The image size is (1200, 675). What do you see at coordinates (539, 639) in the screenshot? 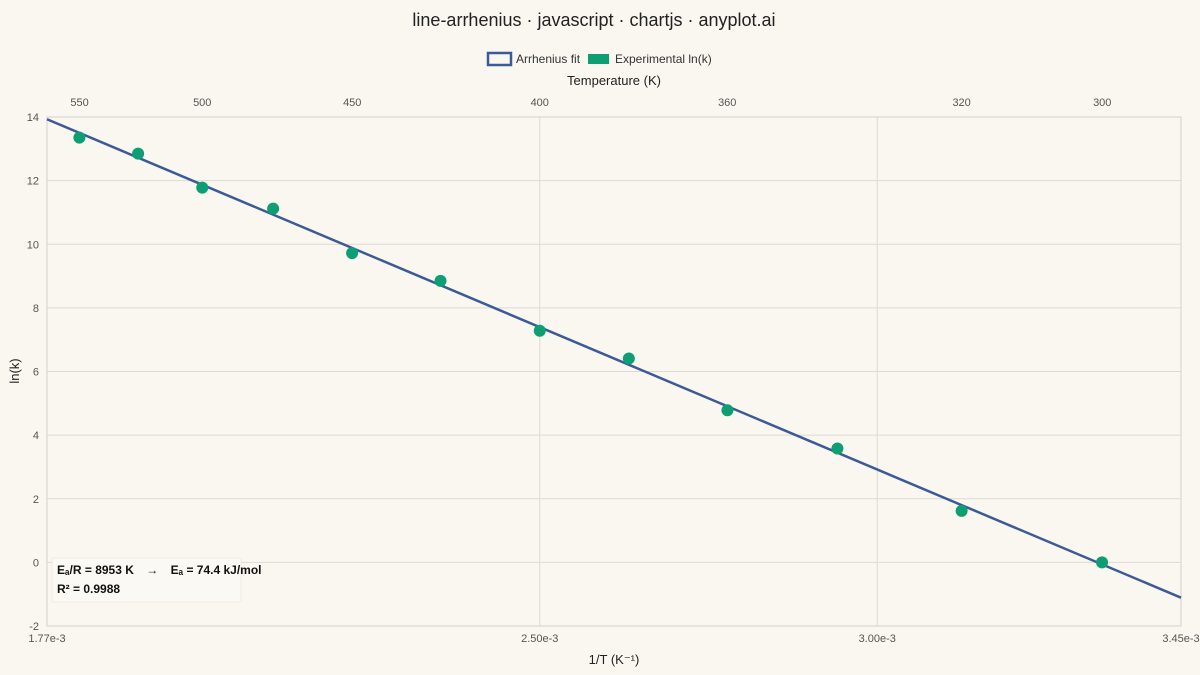
I see `x-tick-label: 2.50e-3` at bounding box center [539, 639].